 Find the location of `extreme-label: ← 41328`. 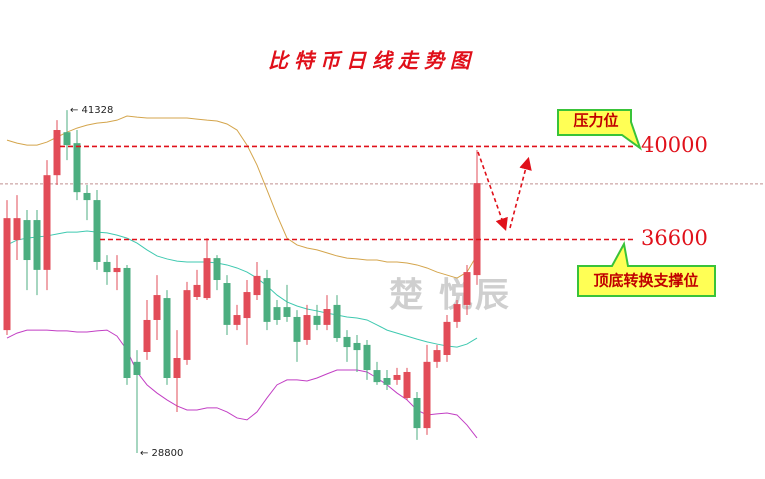

extreme-label: ← 41328 is located at coordinates (91, 110).